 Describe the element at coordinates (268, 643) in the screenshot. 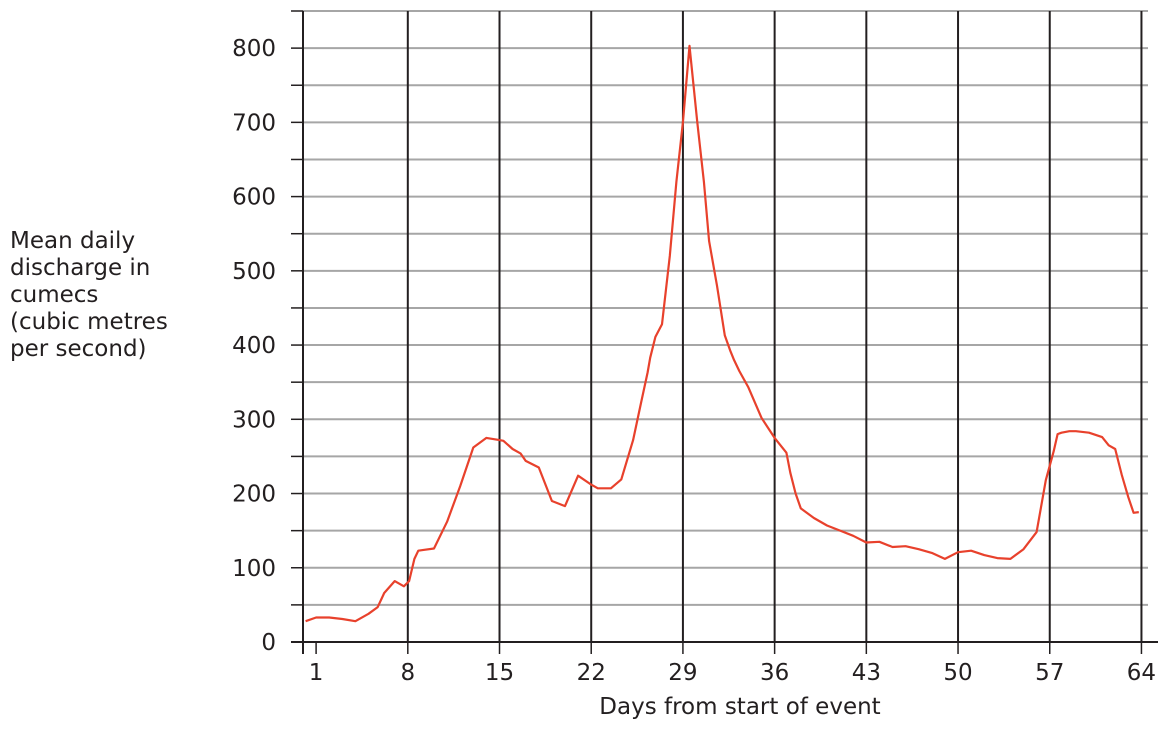

I see `y-tick-label: 0` at that location.